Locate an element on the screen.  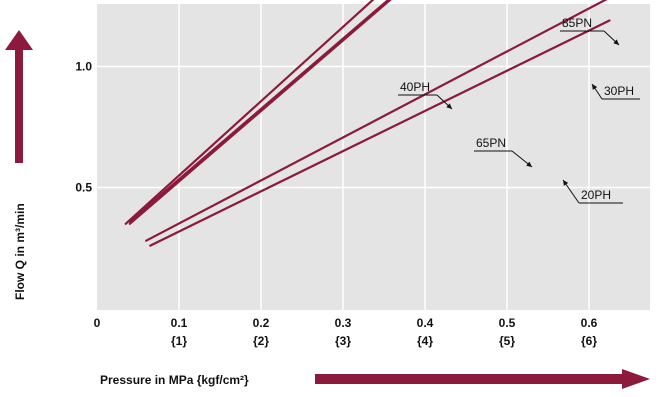
y-axis-title-text: Flow Q in m³/min is located at coordinates (20, 251).